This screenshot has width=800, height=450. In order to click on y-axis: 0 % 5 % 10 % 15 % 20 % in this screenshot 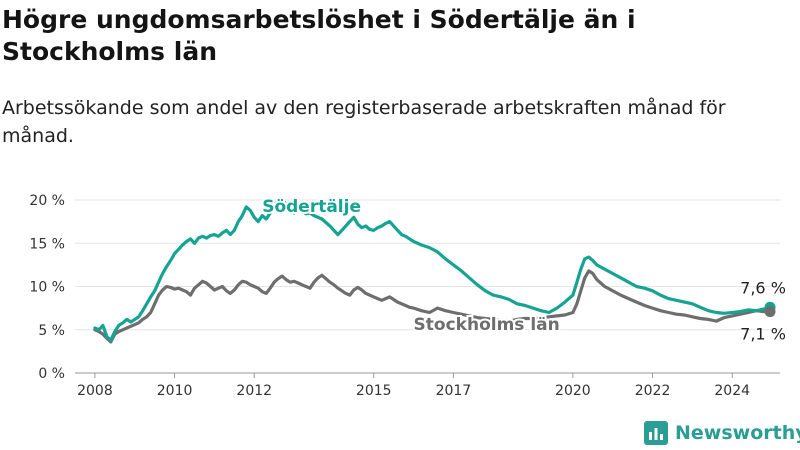, I will do `click(47, 287)`.